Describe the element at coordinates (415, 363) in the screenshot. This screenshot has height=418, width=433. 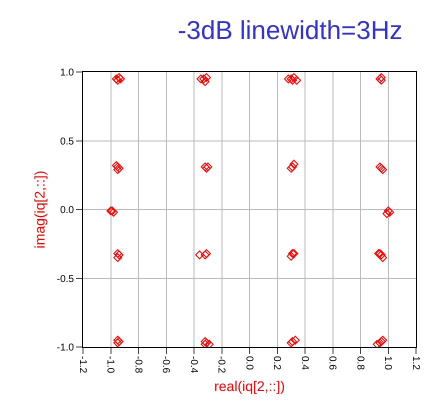
I see `x-tick-label: 1.2` at that location.